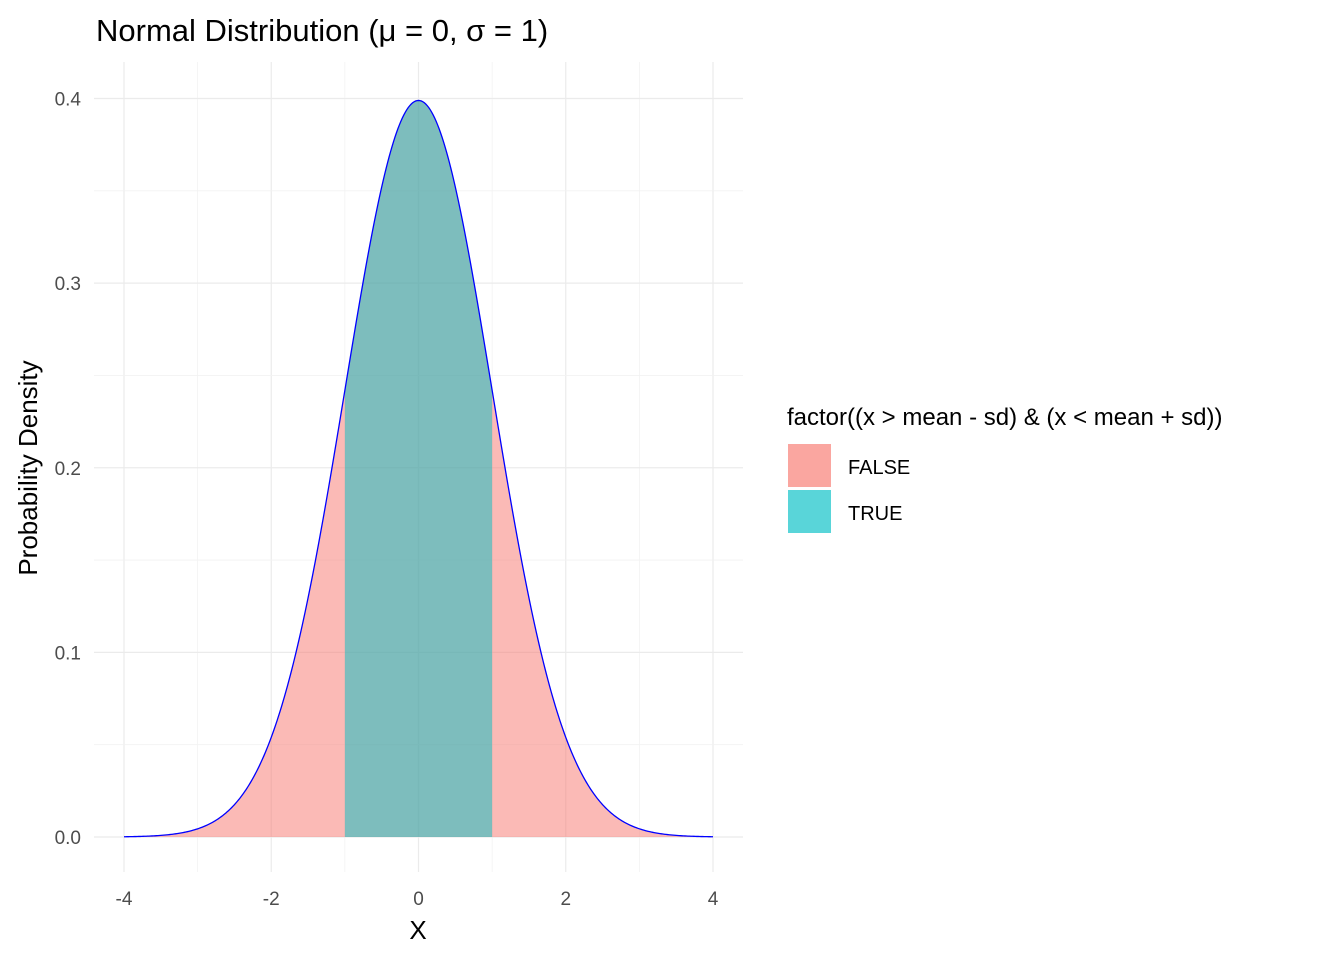  I want to click on legend-label-false: FALSE, so click(879, 468).